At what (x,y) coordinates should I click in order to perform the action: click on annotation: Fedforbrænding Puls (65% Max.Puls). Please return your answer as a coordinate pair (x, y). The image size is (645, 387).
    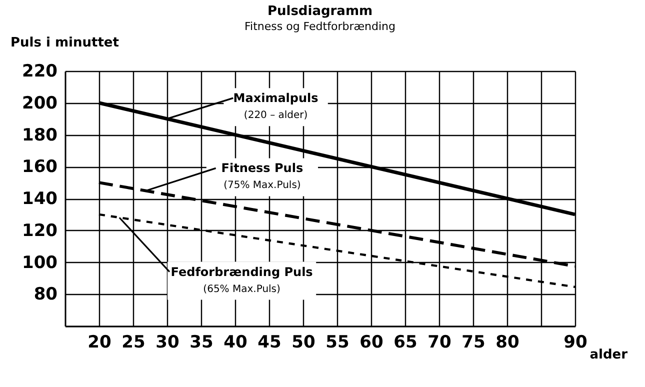
    Looking at the image, I should click on (241, 279).